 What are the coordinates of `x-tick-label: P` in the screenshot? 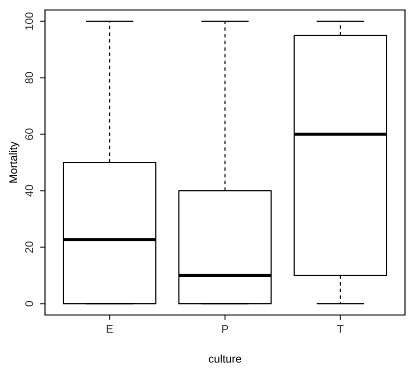 It's located at (225, 329).